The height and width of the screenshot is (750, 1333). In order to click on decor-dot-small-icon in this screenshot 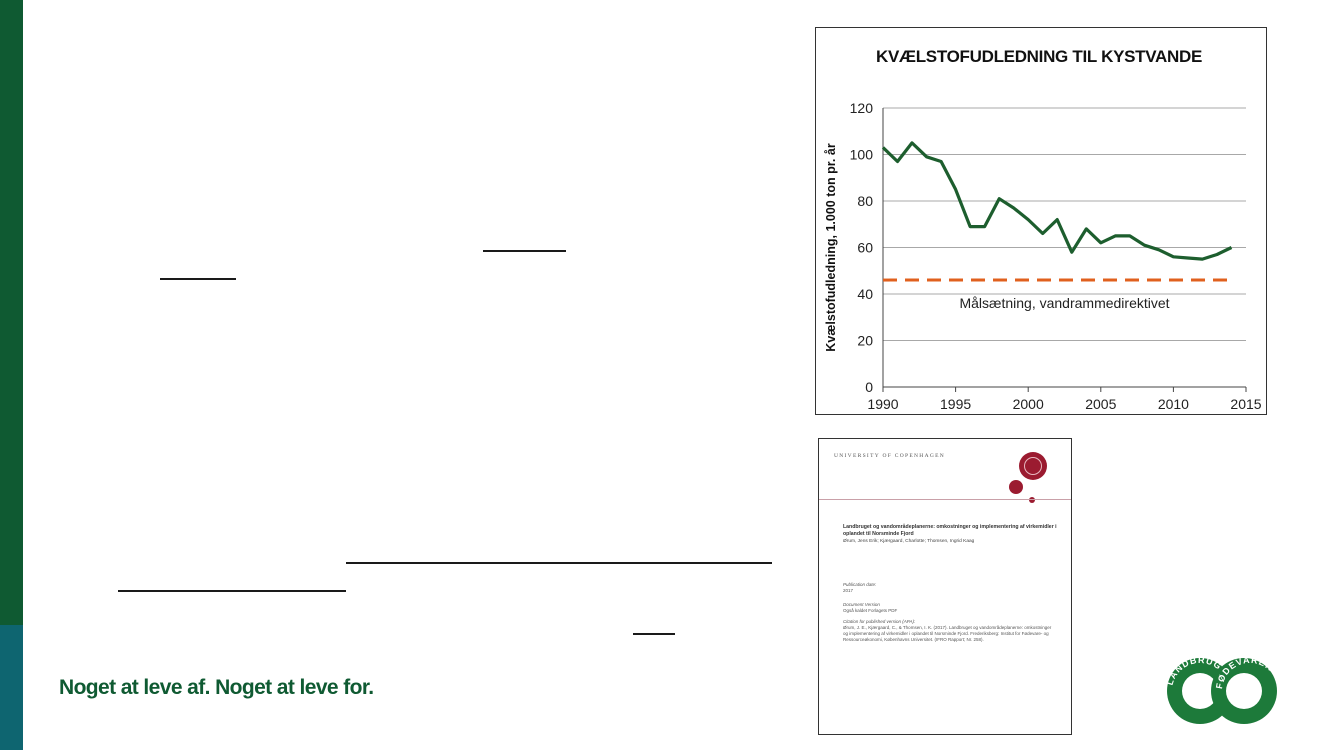, I will do `click(1032, 500)`.